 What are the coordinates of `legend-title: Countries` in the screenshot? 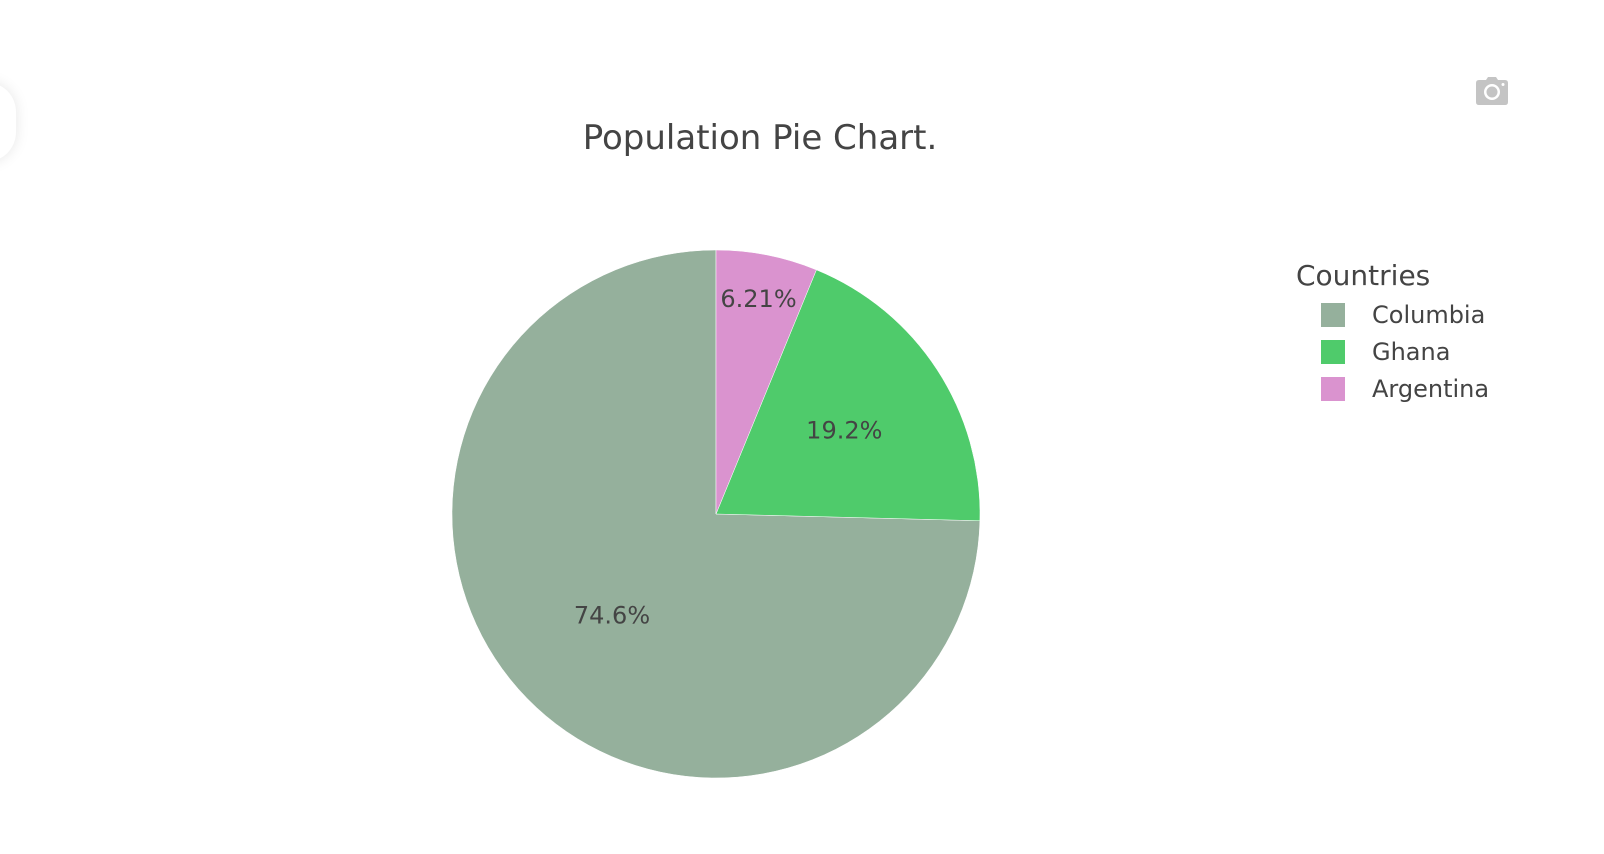 It's located at (1363, 275).